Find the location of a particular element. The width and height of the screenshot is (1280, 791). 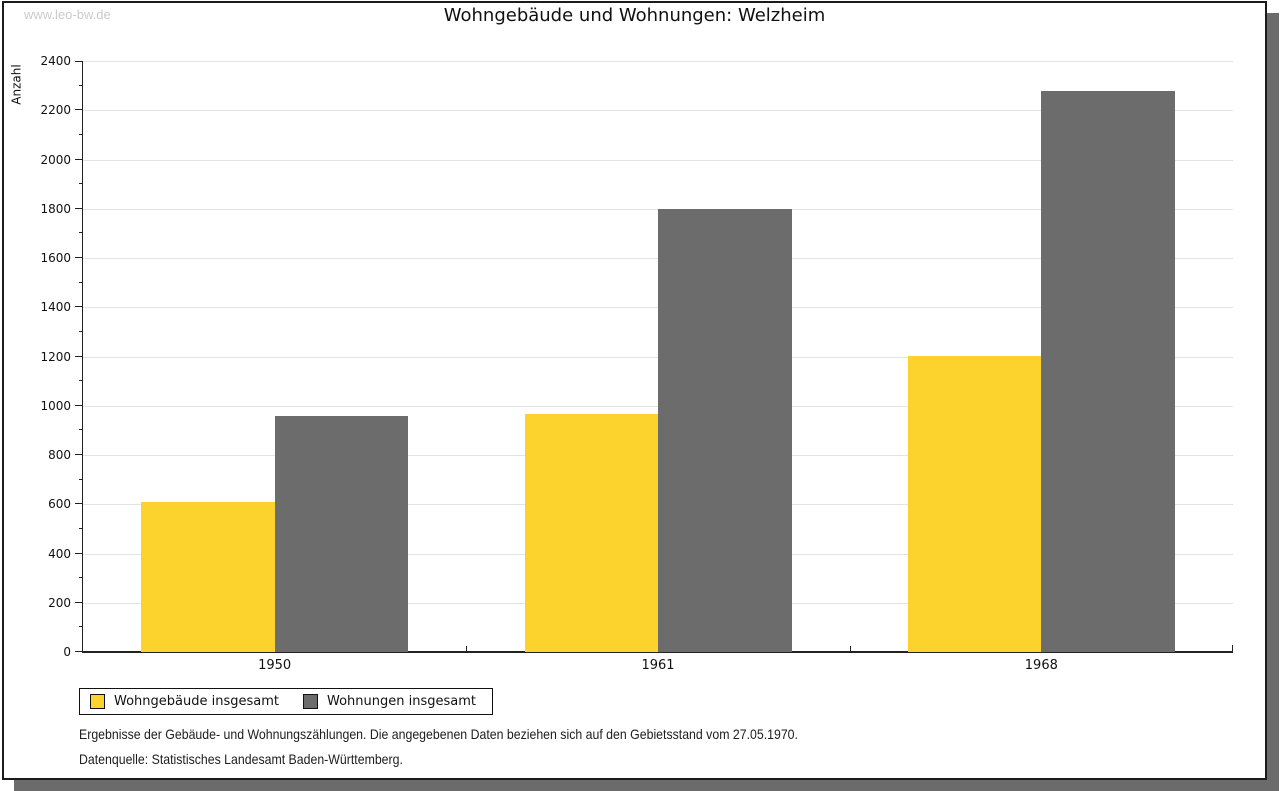

y-tick-label: 1000 is located at coordinates (55, 405).